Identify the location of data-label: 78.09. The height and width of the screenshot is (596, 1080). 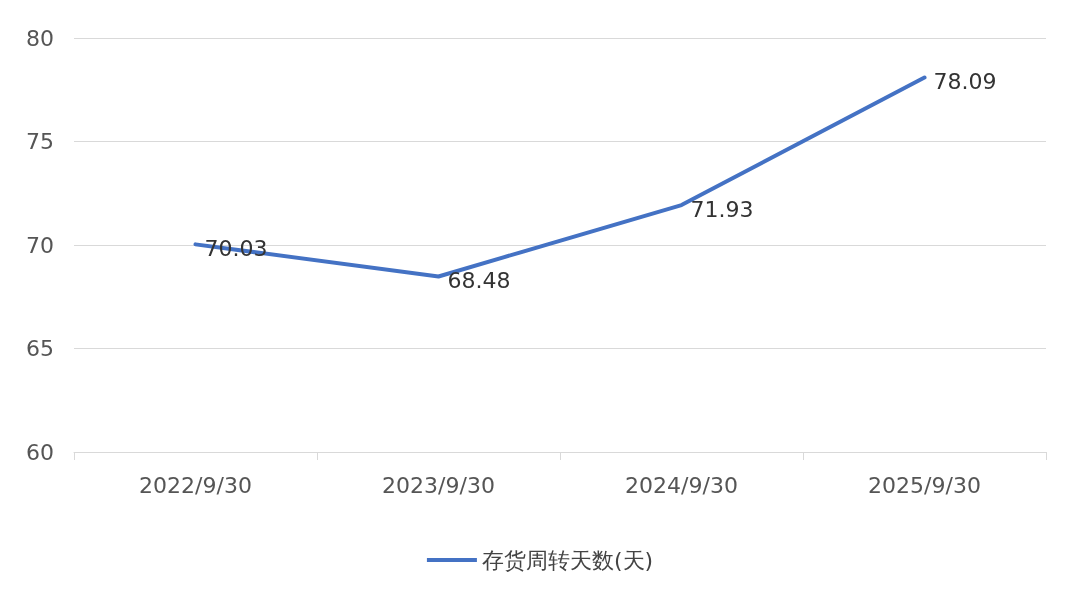
(965, 82).